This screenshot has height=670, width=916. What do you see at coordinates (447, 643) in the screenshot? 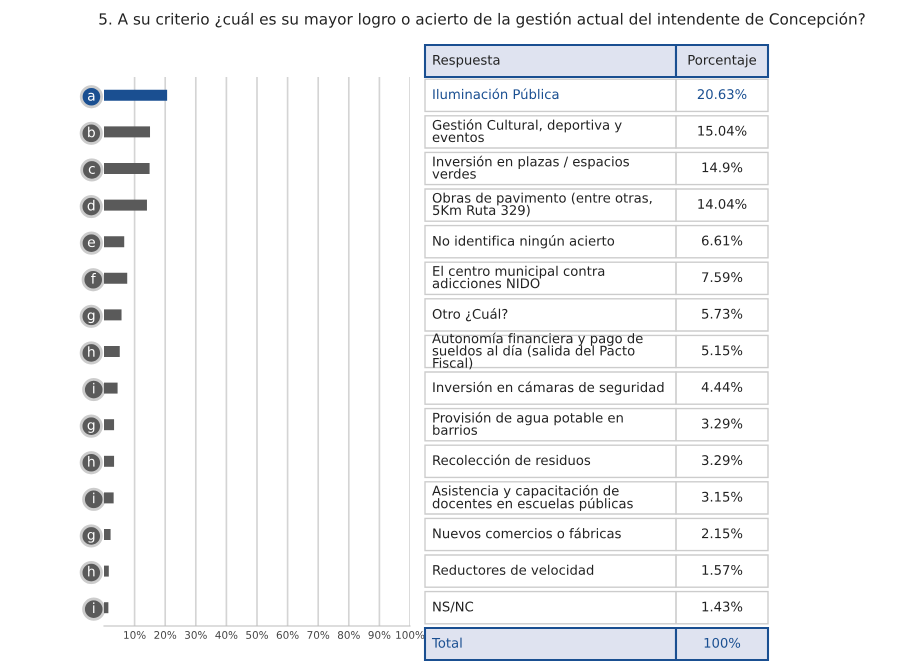
I see `text: Total` at bounding box center [447, 643].